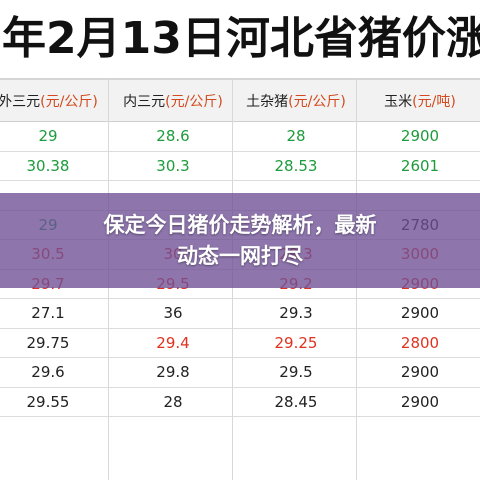 This screenshot has height=480, width=480. I want to click on table-row: 27.1 36 29.3 2900, so click(240, 314).